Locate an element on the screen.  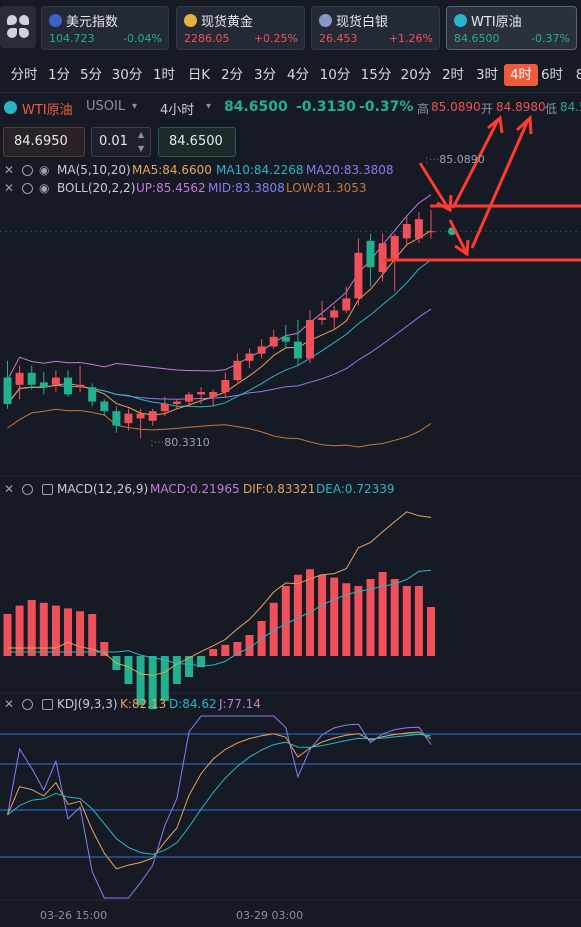
low-marker-label: :···80.3310 is located at coordinates (180, 442).